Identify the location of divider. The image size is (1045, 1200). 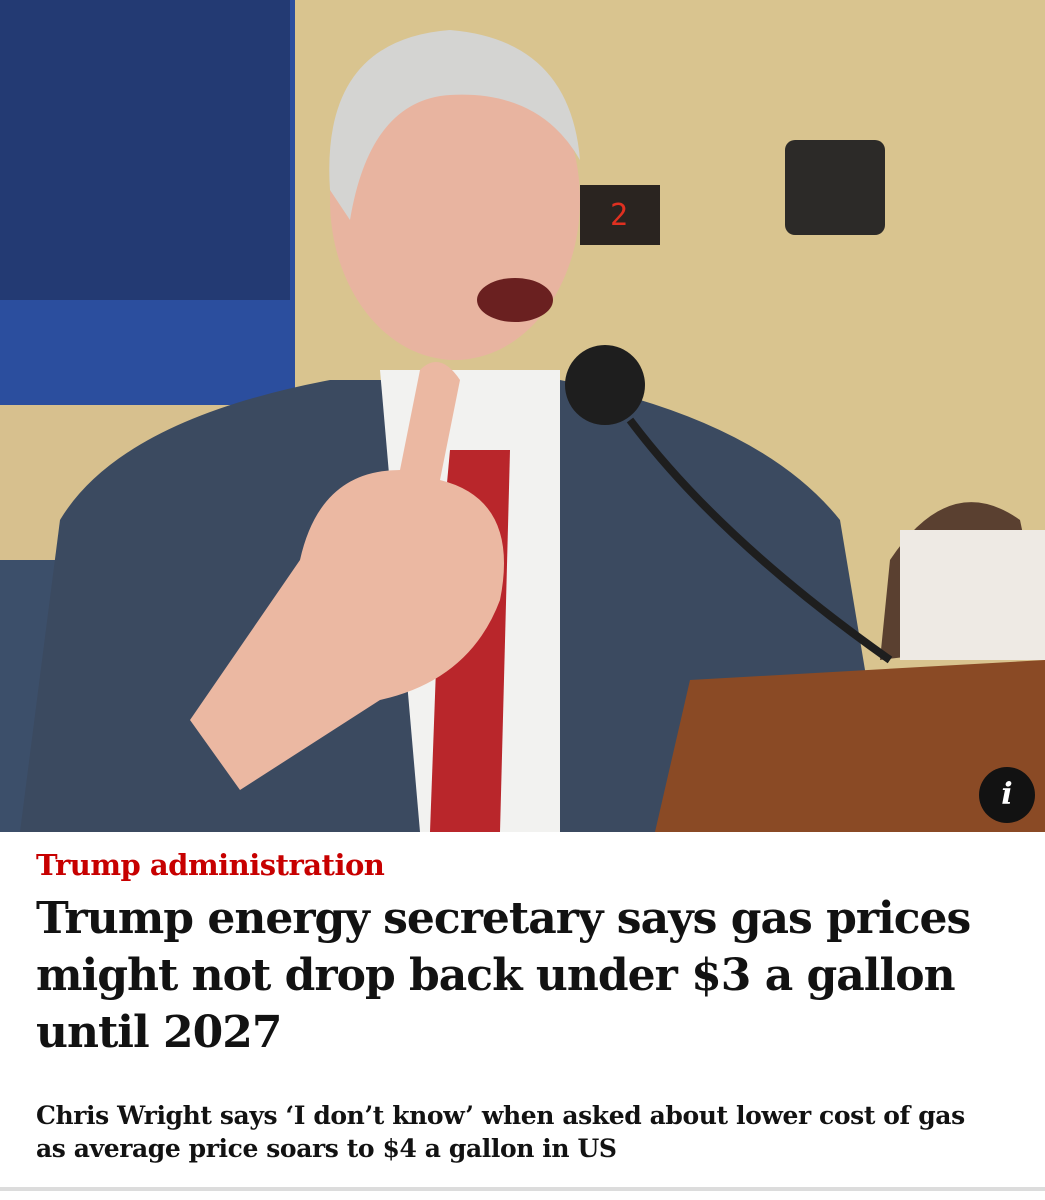
(522, 1189).